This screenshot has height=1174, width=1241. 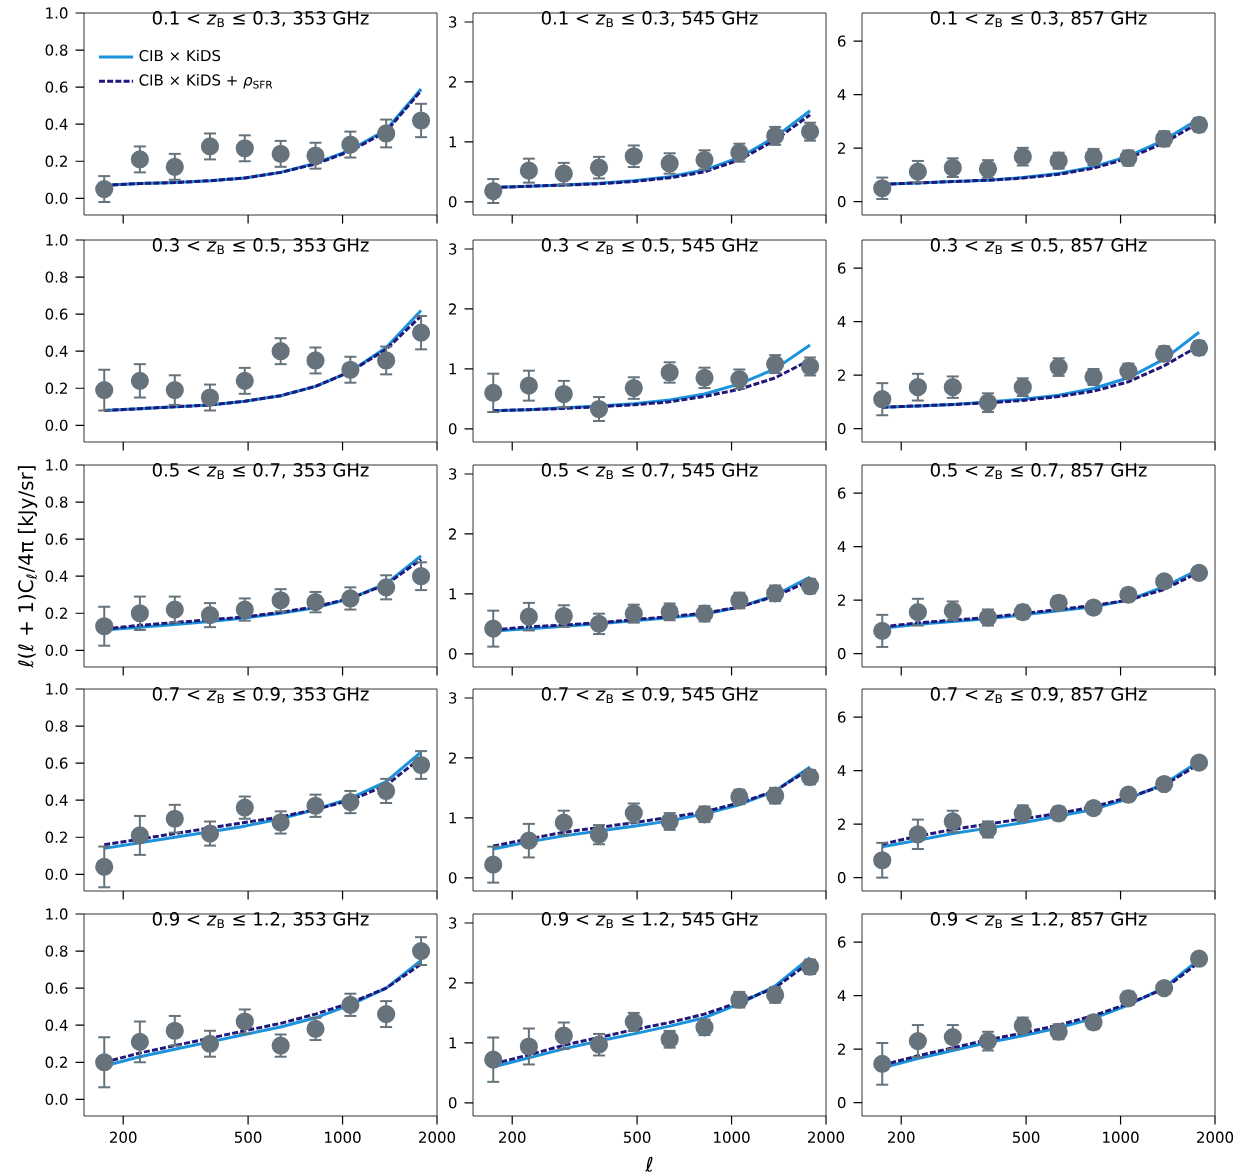 I want to click on chart-title: 0.7 < z$_{B}$ ≤ 0.9, 353 GHz, so click(x=260, y=695).